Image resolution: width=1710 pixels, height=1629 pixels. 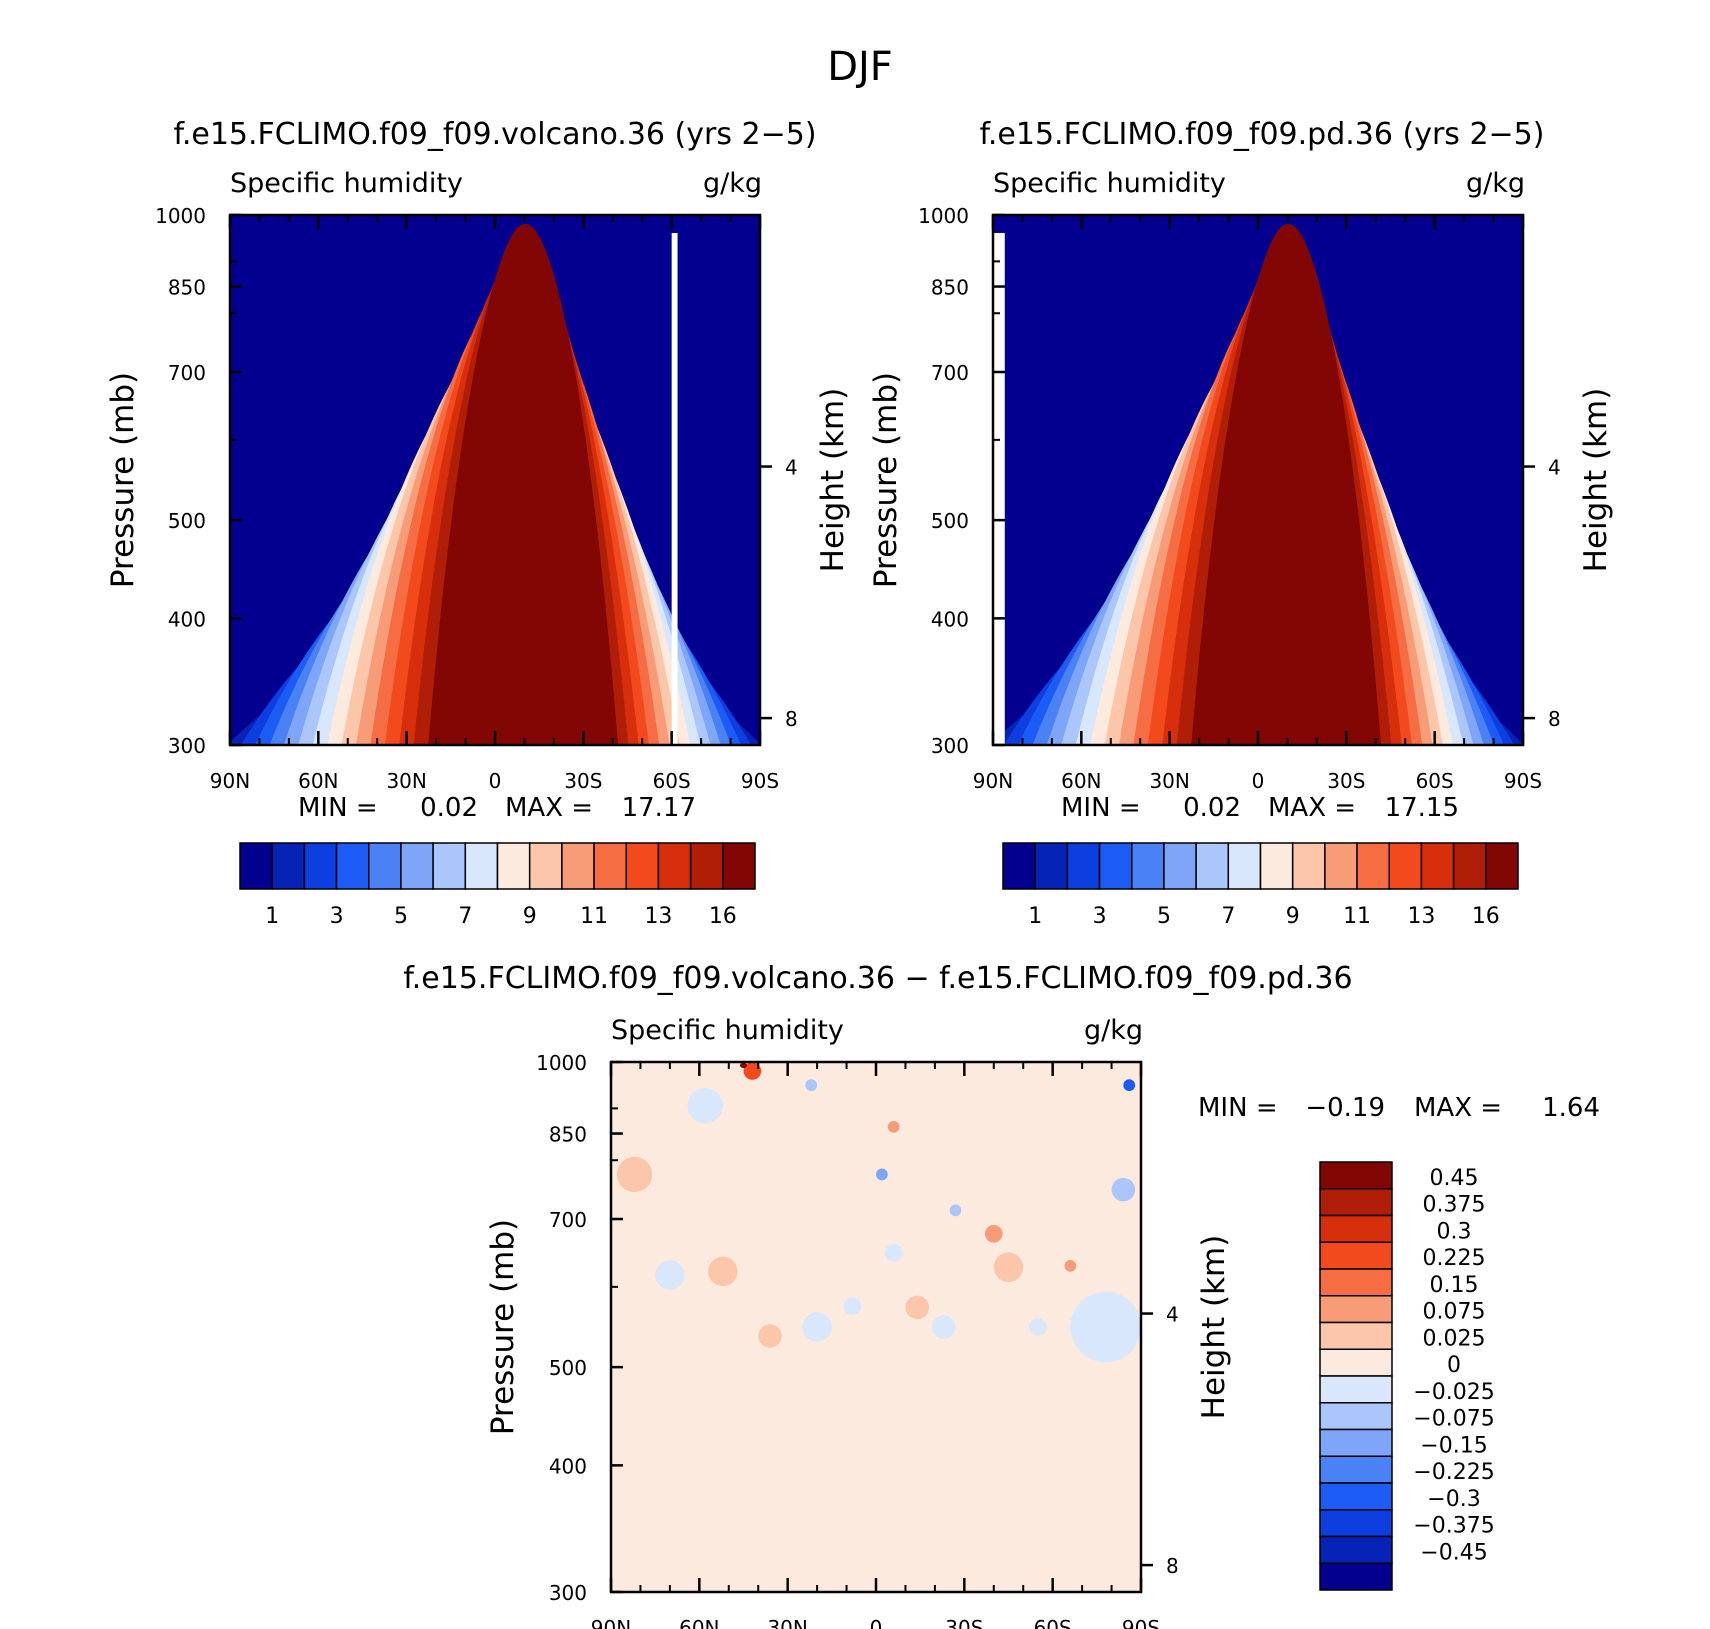 What do you see at coordinates (1422, 808) in the screenshot?
I see `max-value: 17.15` at bounding box center [1422, 808].